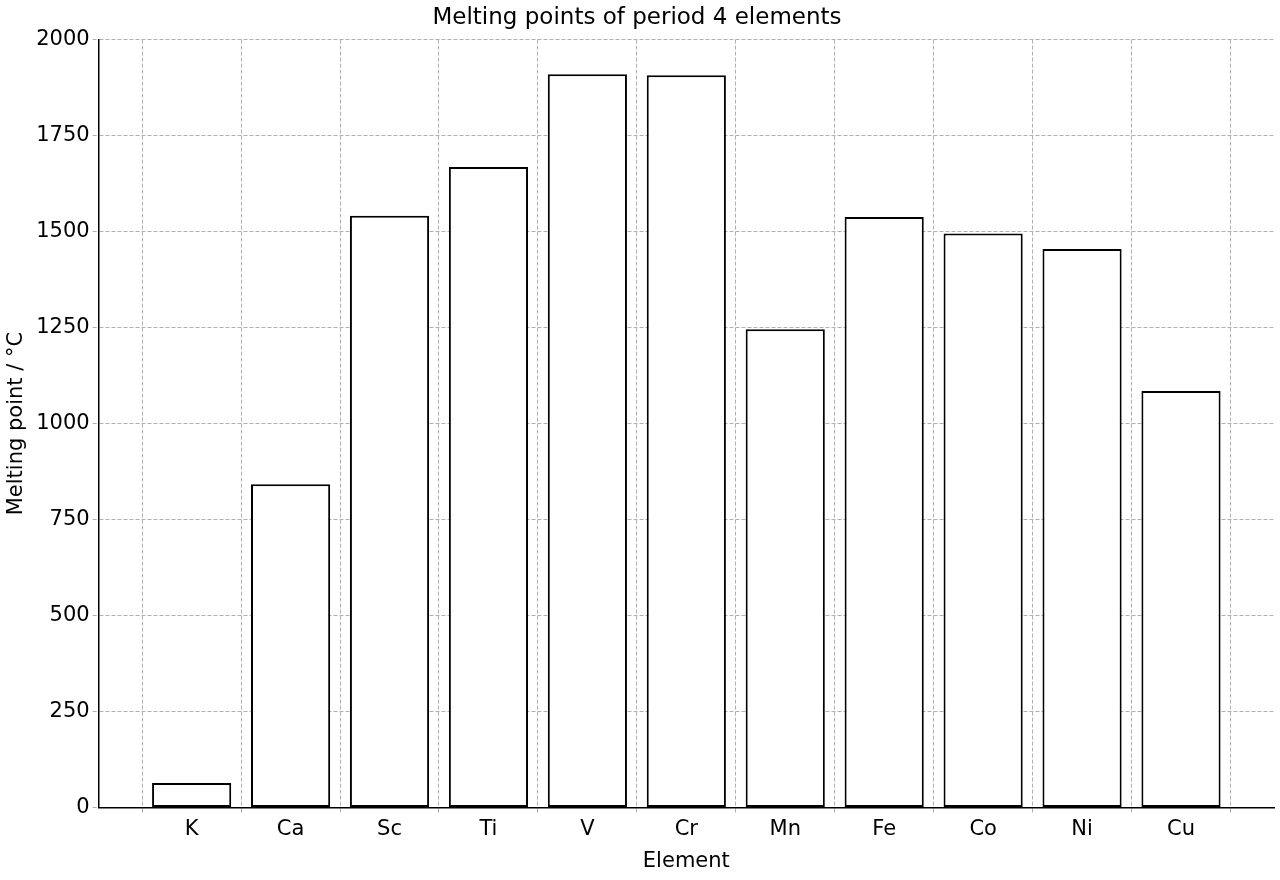 Image resolution: width=1280 pixels, height=880 pixels. Describe the element at coordinates (488, 827) in the screenshot. I see `x-tick-label: Ti` at that location.